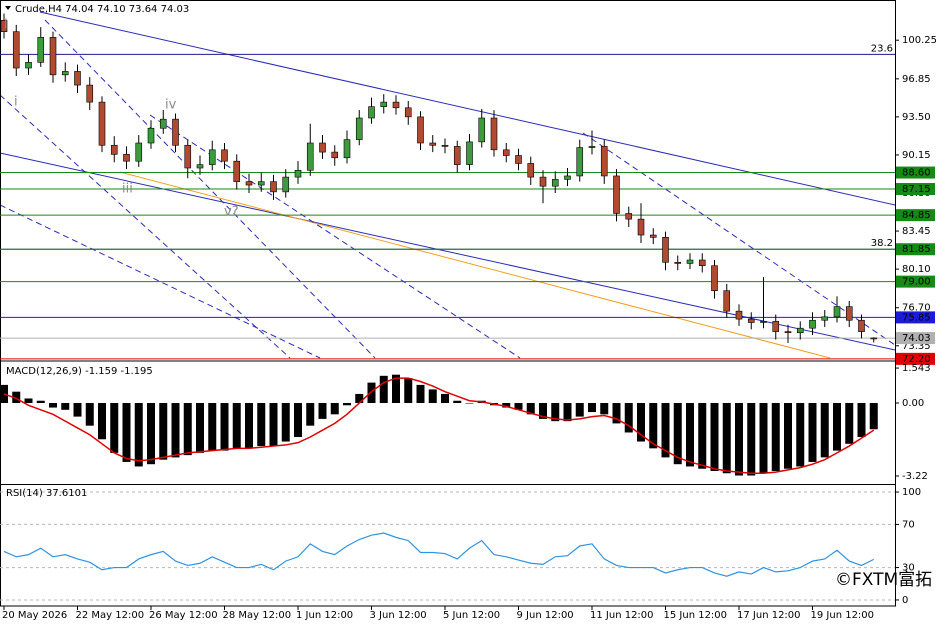 This screenshot has height=624, width=936. I want to click on x-tick-label: 26 May 12:00, so click(183, 615).